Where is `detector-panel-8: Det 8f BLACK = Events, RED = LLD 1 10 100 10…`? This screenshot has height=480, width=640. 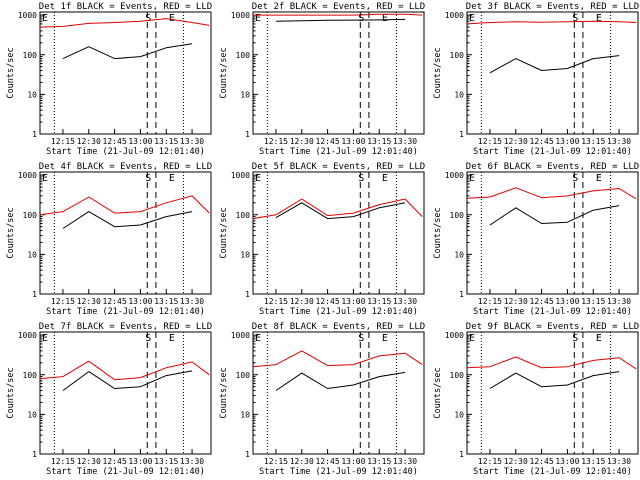 detector-panel-8: Det 8f BLACK = Events, RED = LLD 1 10 100 10… is located at coordinates (322, 399).